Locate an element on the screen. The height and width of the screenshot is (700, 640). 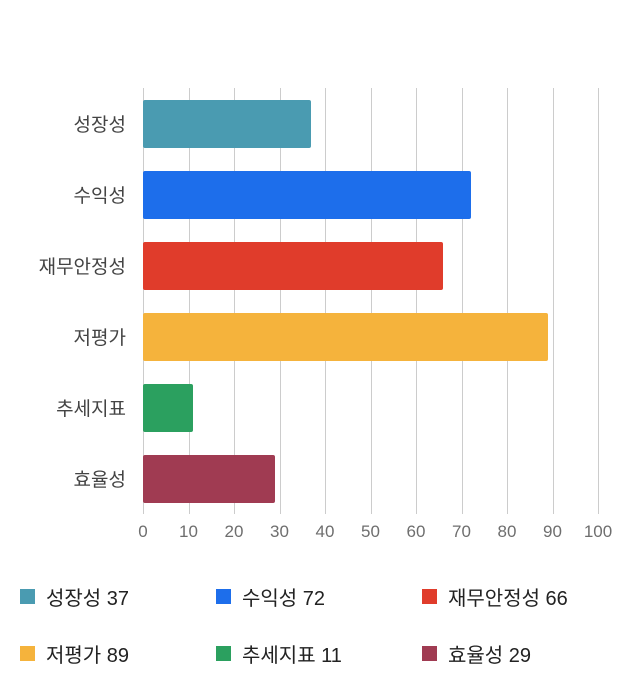
x-tick-label: 50 is located at coordinates (370, 531).